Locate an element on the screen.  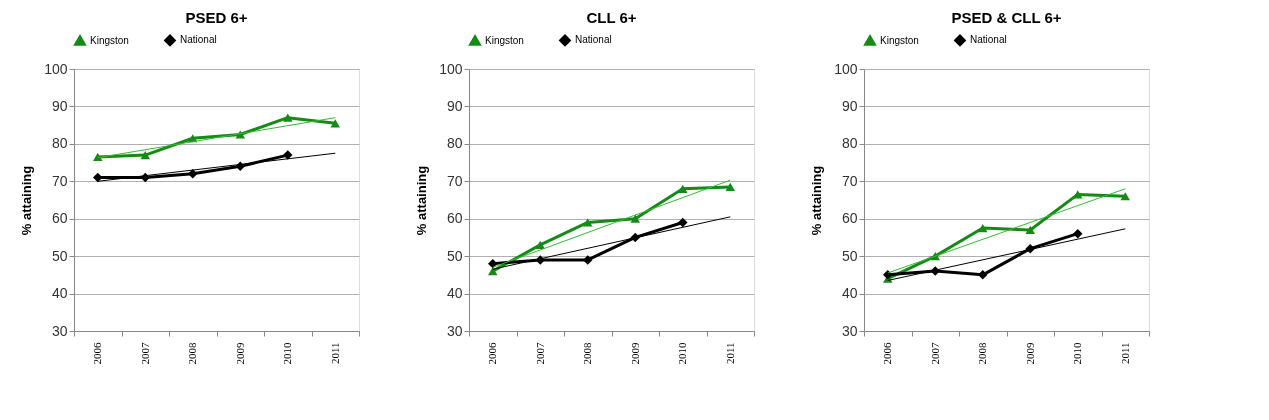
chart-title: PSED & CLL 6+ is located at coordinates (1006, 17).